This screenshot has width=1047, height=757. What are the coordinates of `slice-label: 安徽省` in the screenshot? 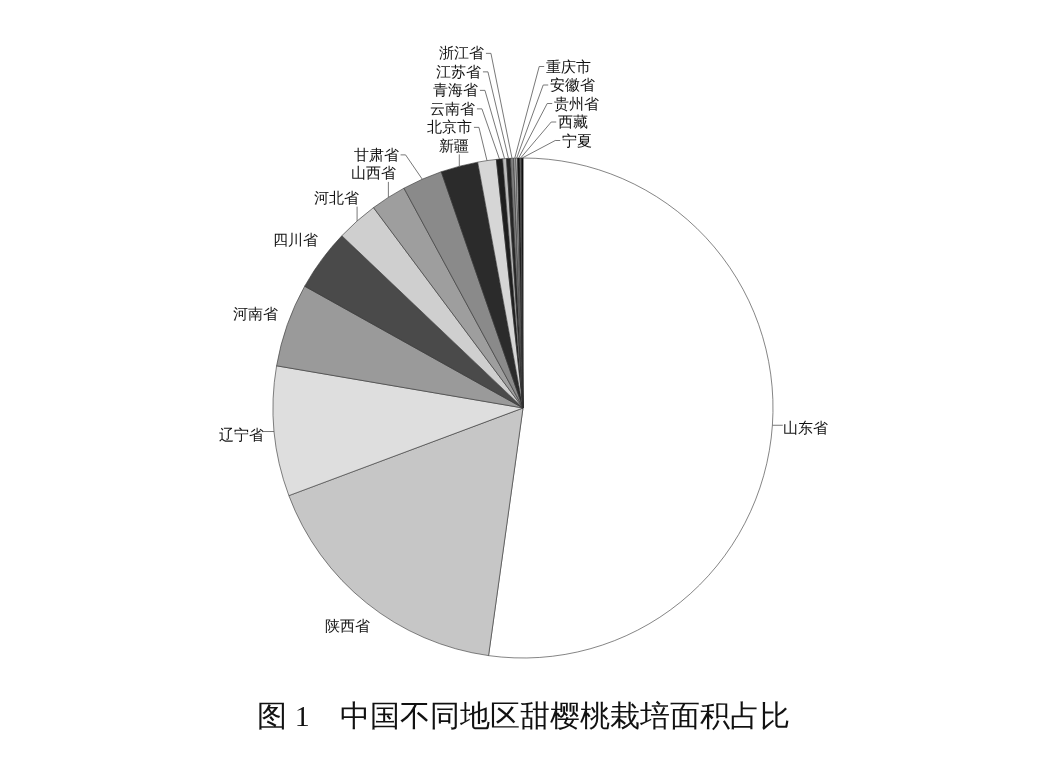 It's located at (573, 85).